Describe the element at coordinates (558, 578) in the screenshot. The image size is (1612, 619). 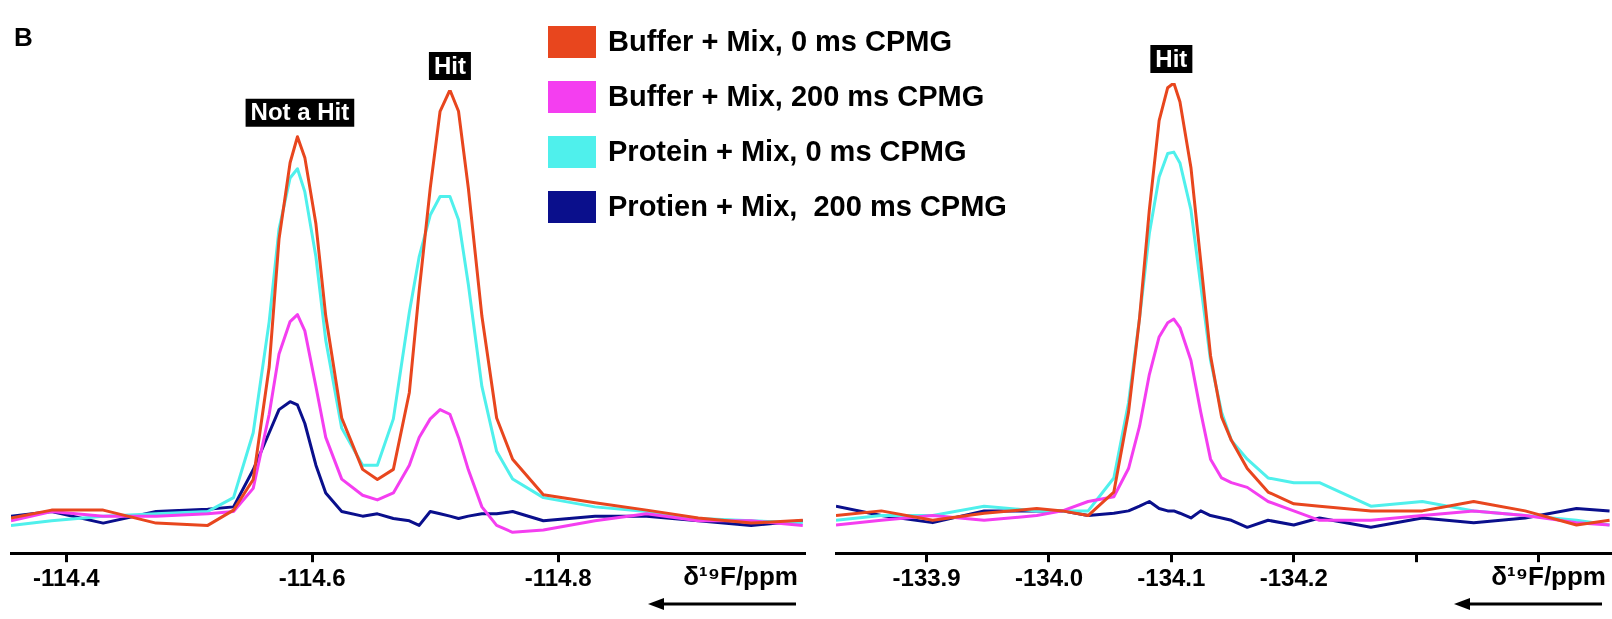
I see `x-tick-label: -114.8` at that location.